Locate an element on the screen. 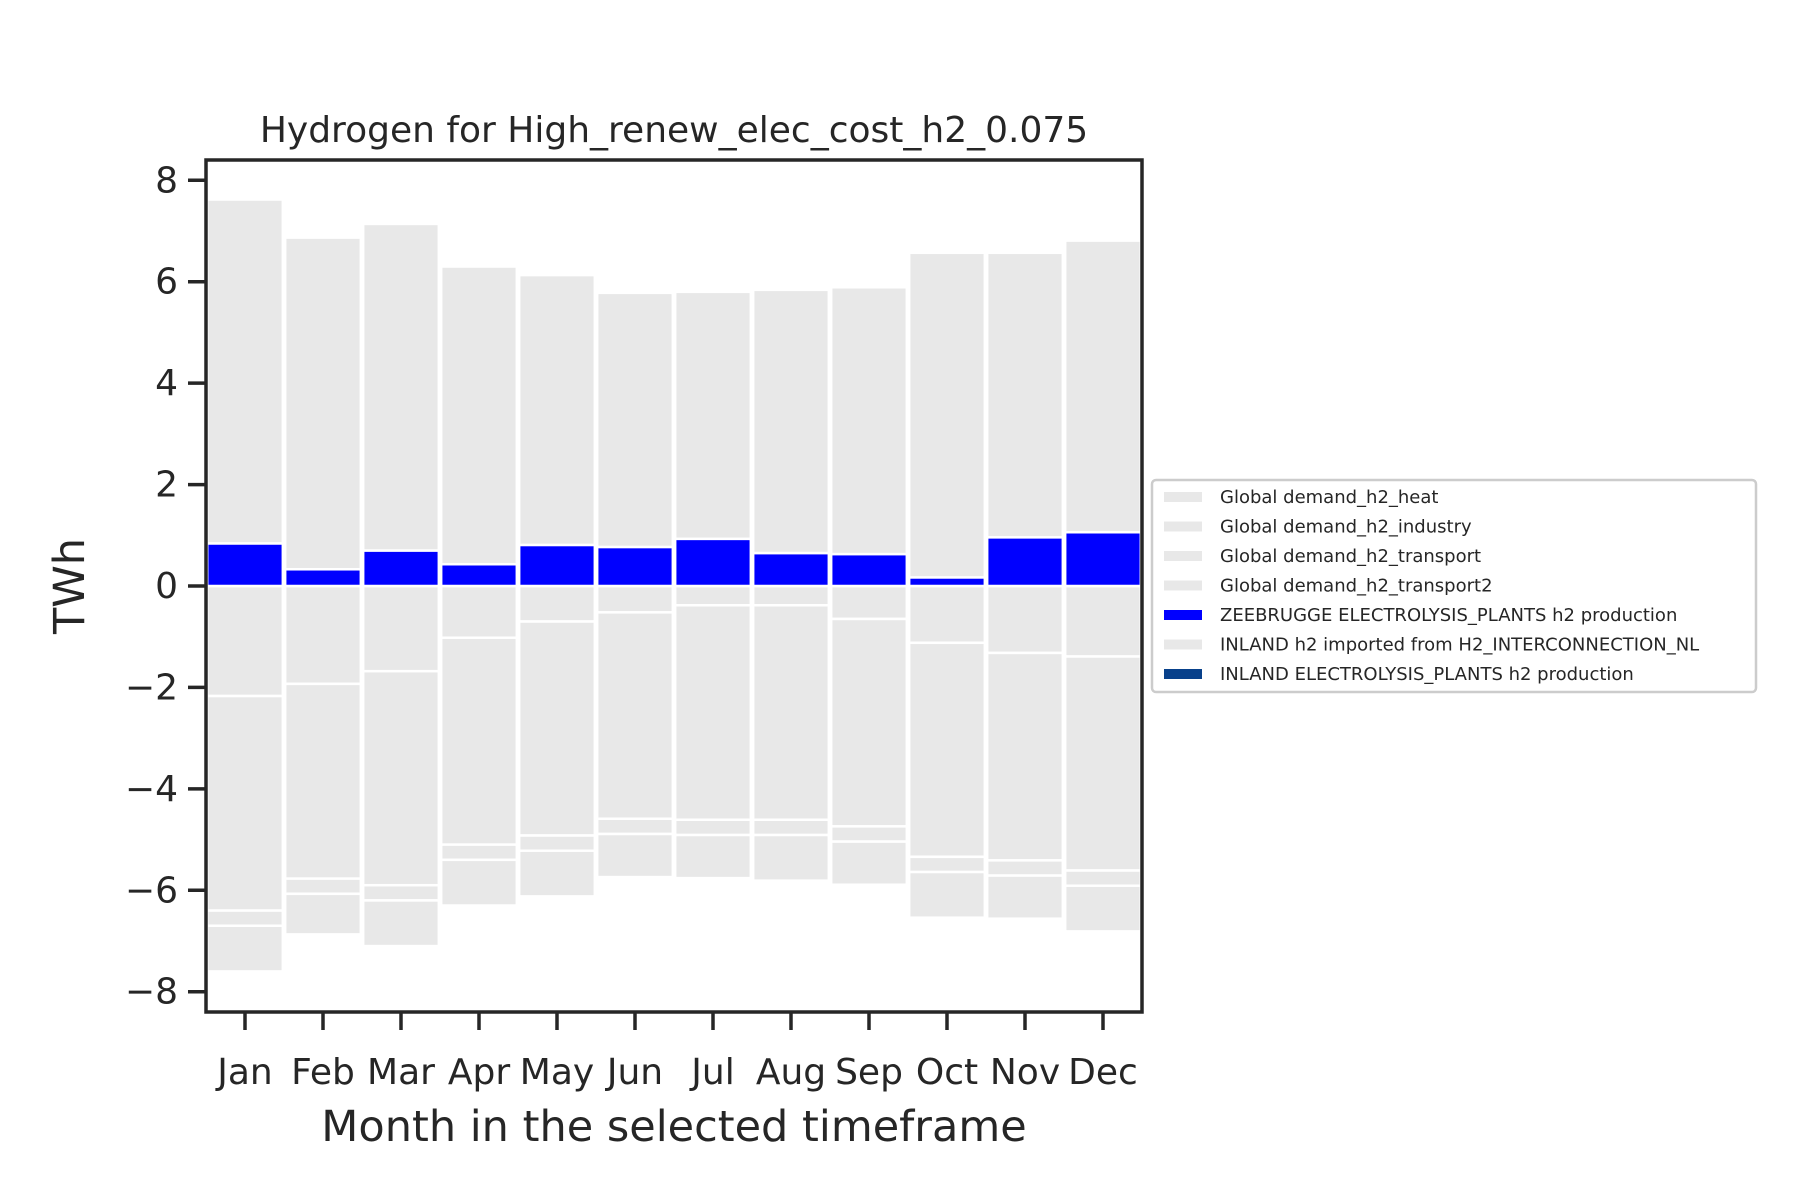 The image size is (1800, 1200). y-tick-label: 0 is located at coordinates (166, 586).